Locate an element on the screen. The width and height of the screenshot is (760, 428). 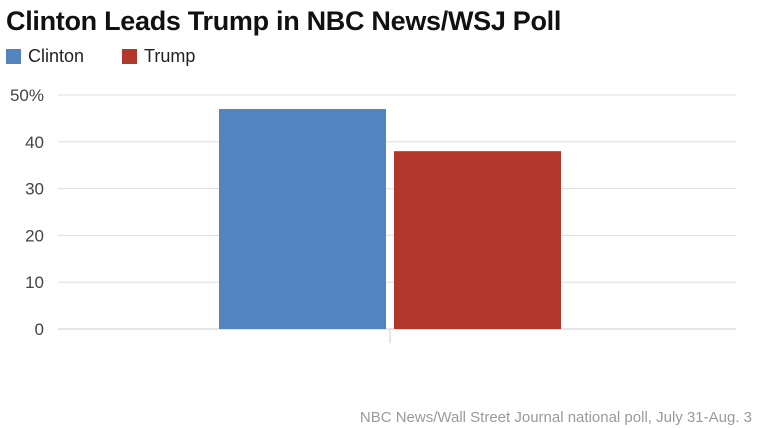
bar-trump is located at coordinates (477, 240).